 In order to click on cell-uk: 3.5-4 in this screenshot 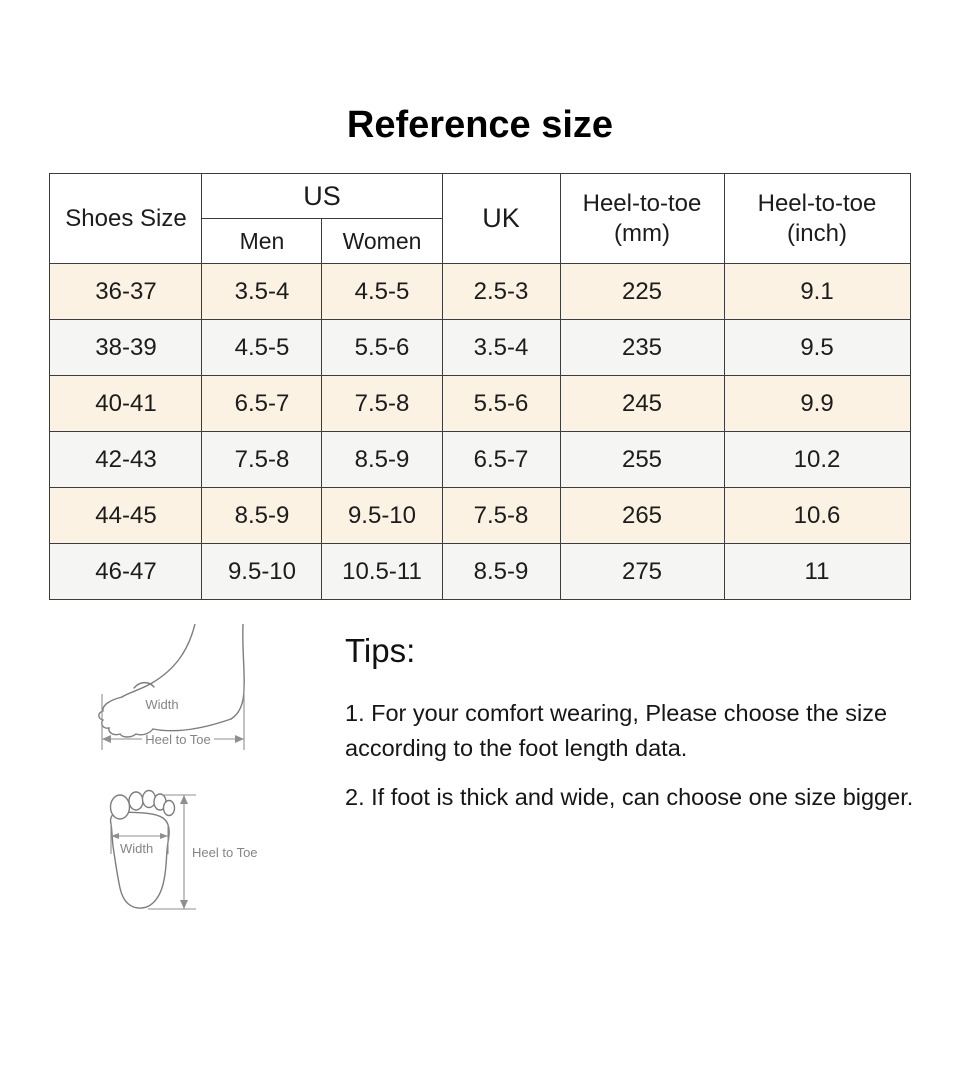, I will do `click(501, 347)`.